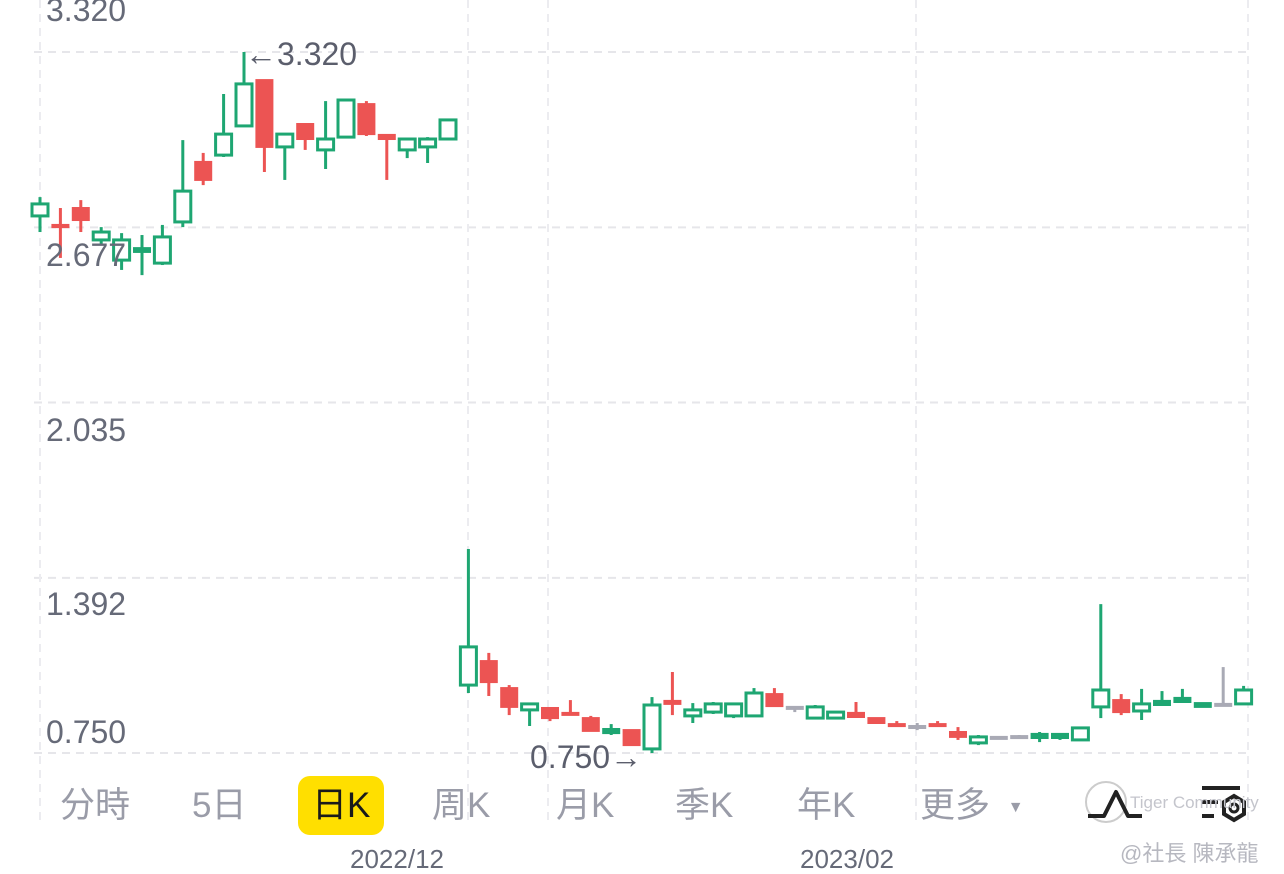  Describe the element at coordinates (704, 805) in the screenshot. I see `tab-quarterly-k: 季K` at that location.